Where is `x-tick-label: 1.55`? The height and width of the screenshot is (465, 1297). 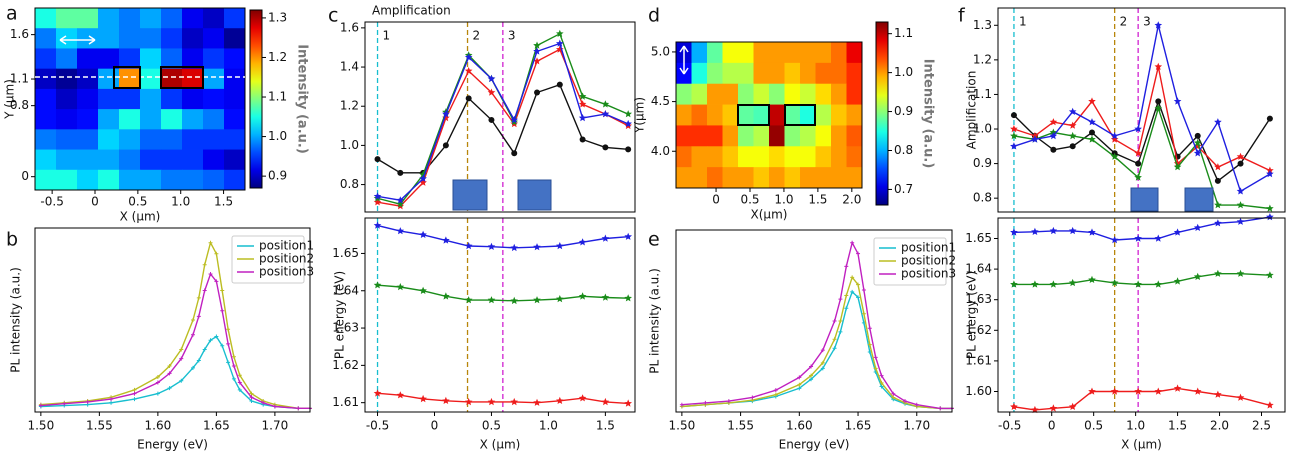
x-tick-label: 1.55 is located at coordinates (740, 426).